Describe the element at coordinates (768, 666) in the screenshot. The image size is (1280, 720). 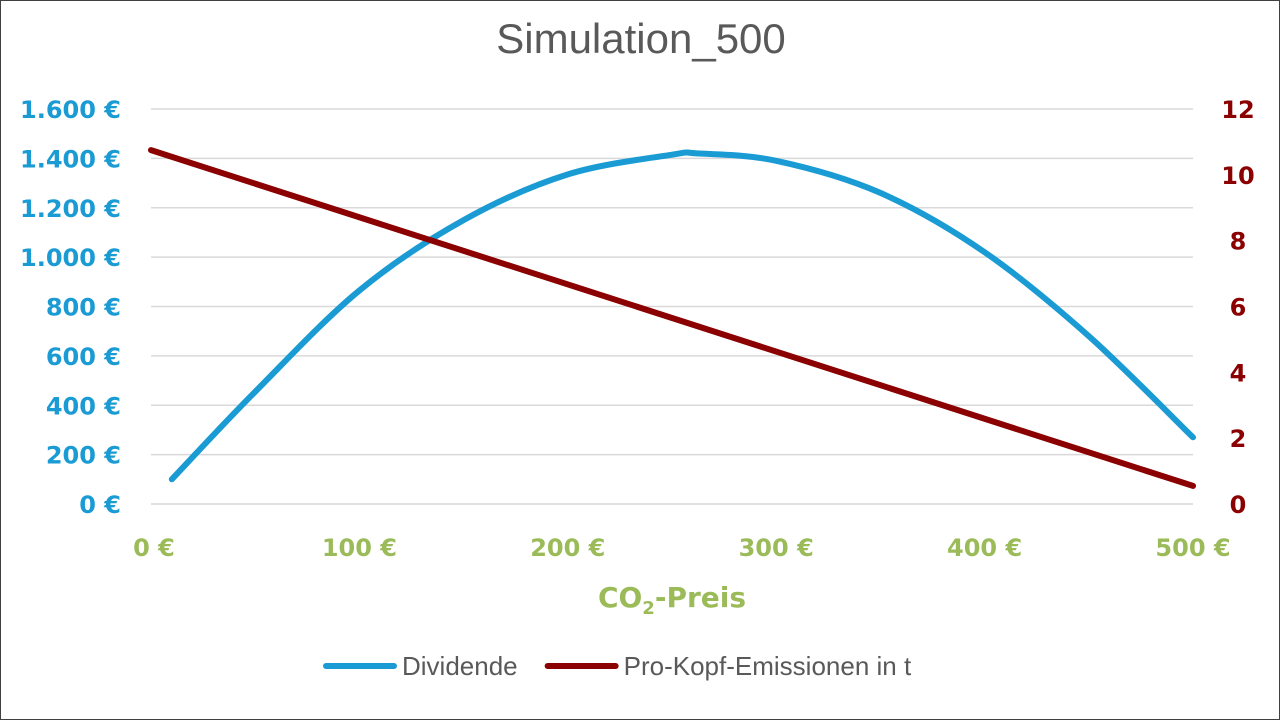
I see `legend-label: Pro-Kopf-Emissionen in t` at that location.